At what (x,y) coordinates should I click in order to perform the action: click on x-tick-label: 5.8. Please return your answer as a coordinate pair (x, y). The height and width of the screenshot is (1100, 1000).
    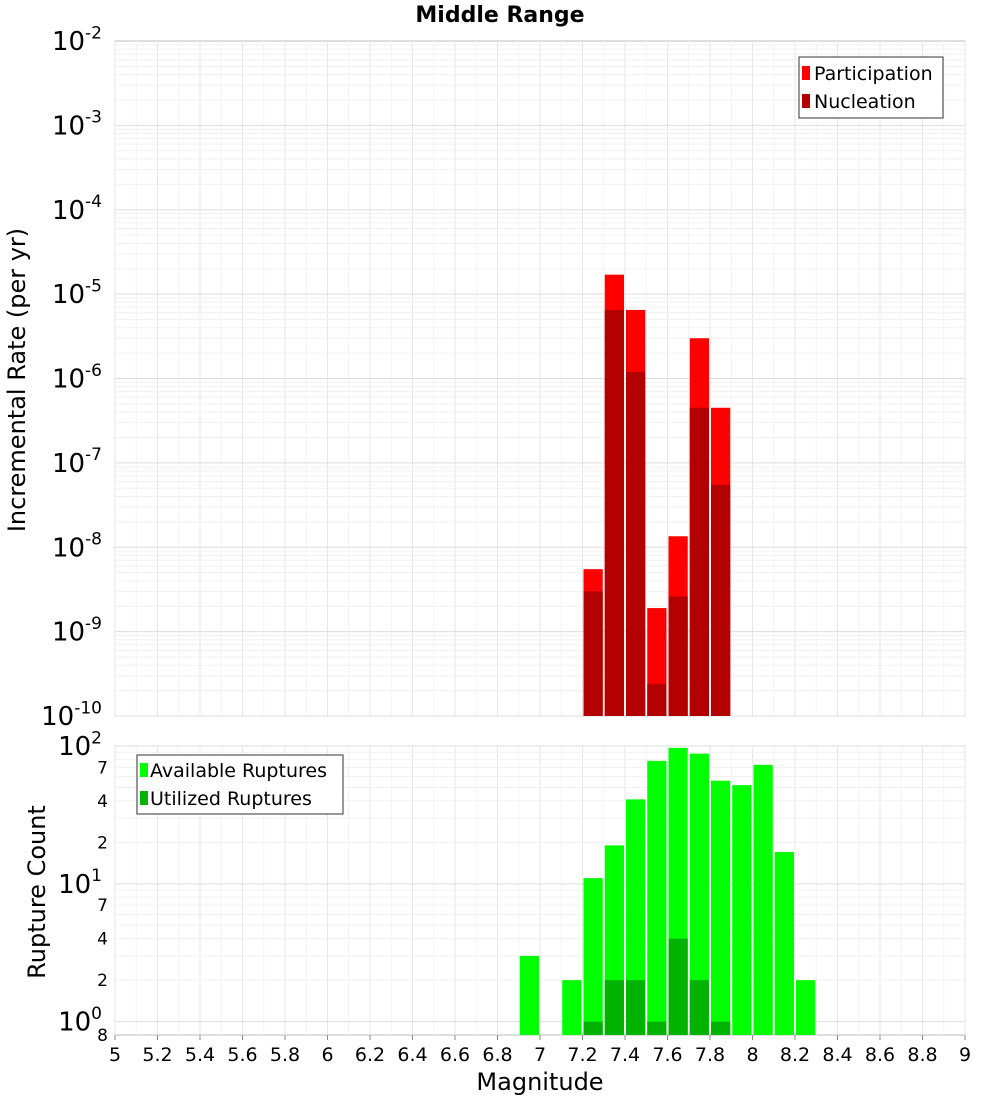
    Looking at the image, I should click on (285, 1055).